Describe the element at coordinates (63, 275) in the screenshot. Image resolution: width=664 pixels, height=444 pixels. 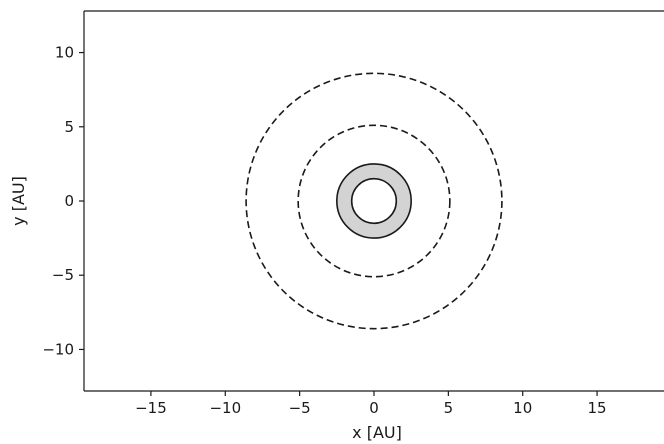
I see `y-tick-label: −5` at that location.